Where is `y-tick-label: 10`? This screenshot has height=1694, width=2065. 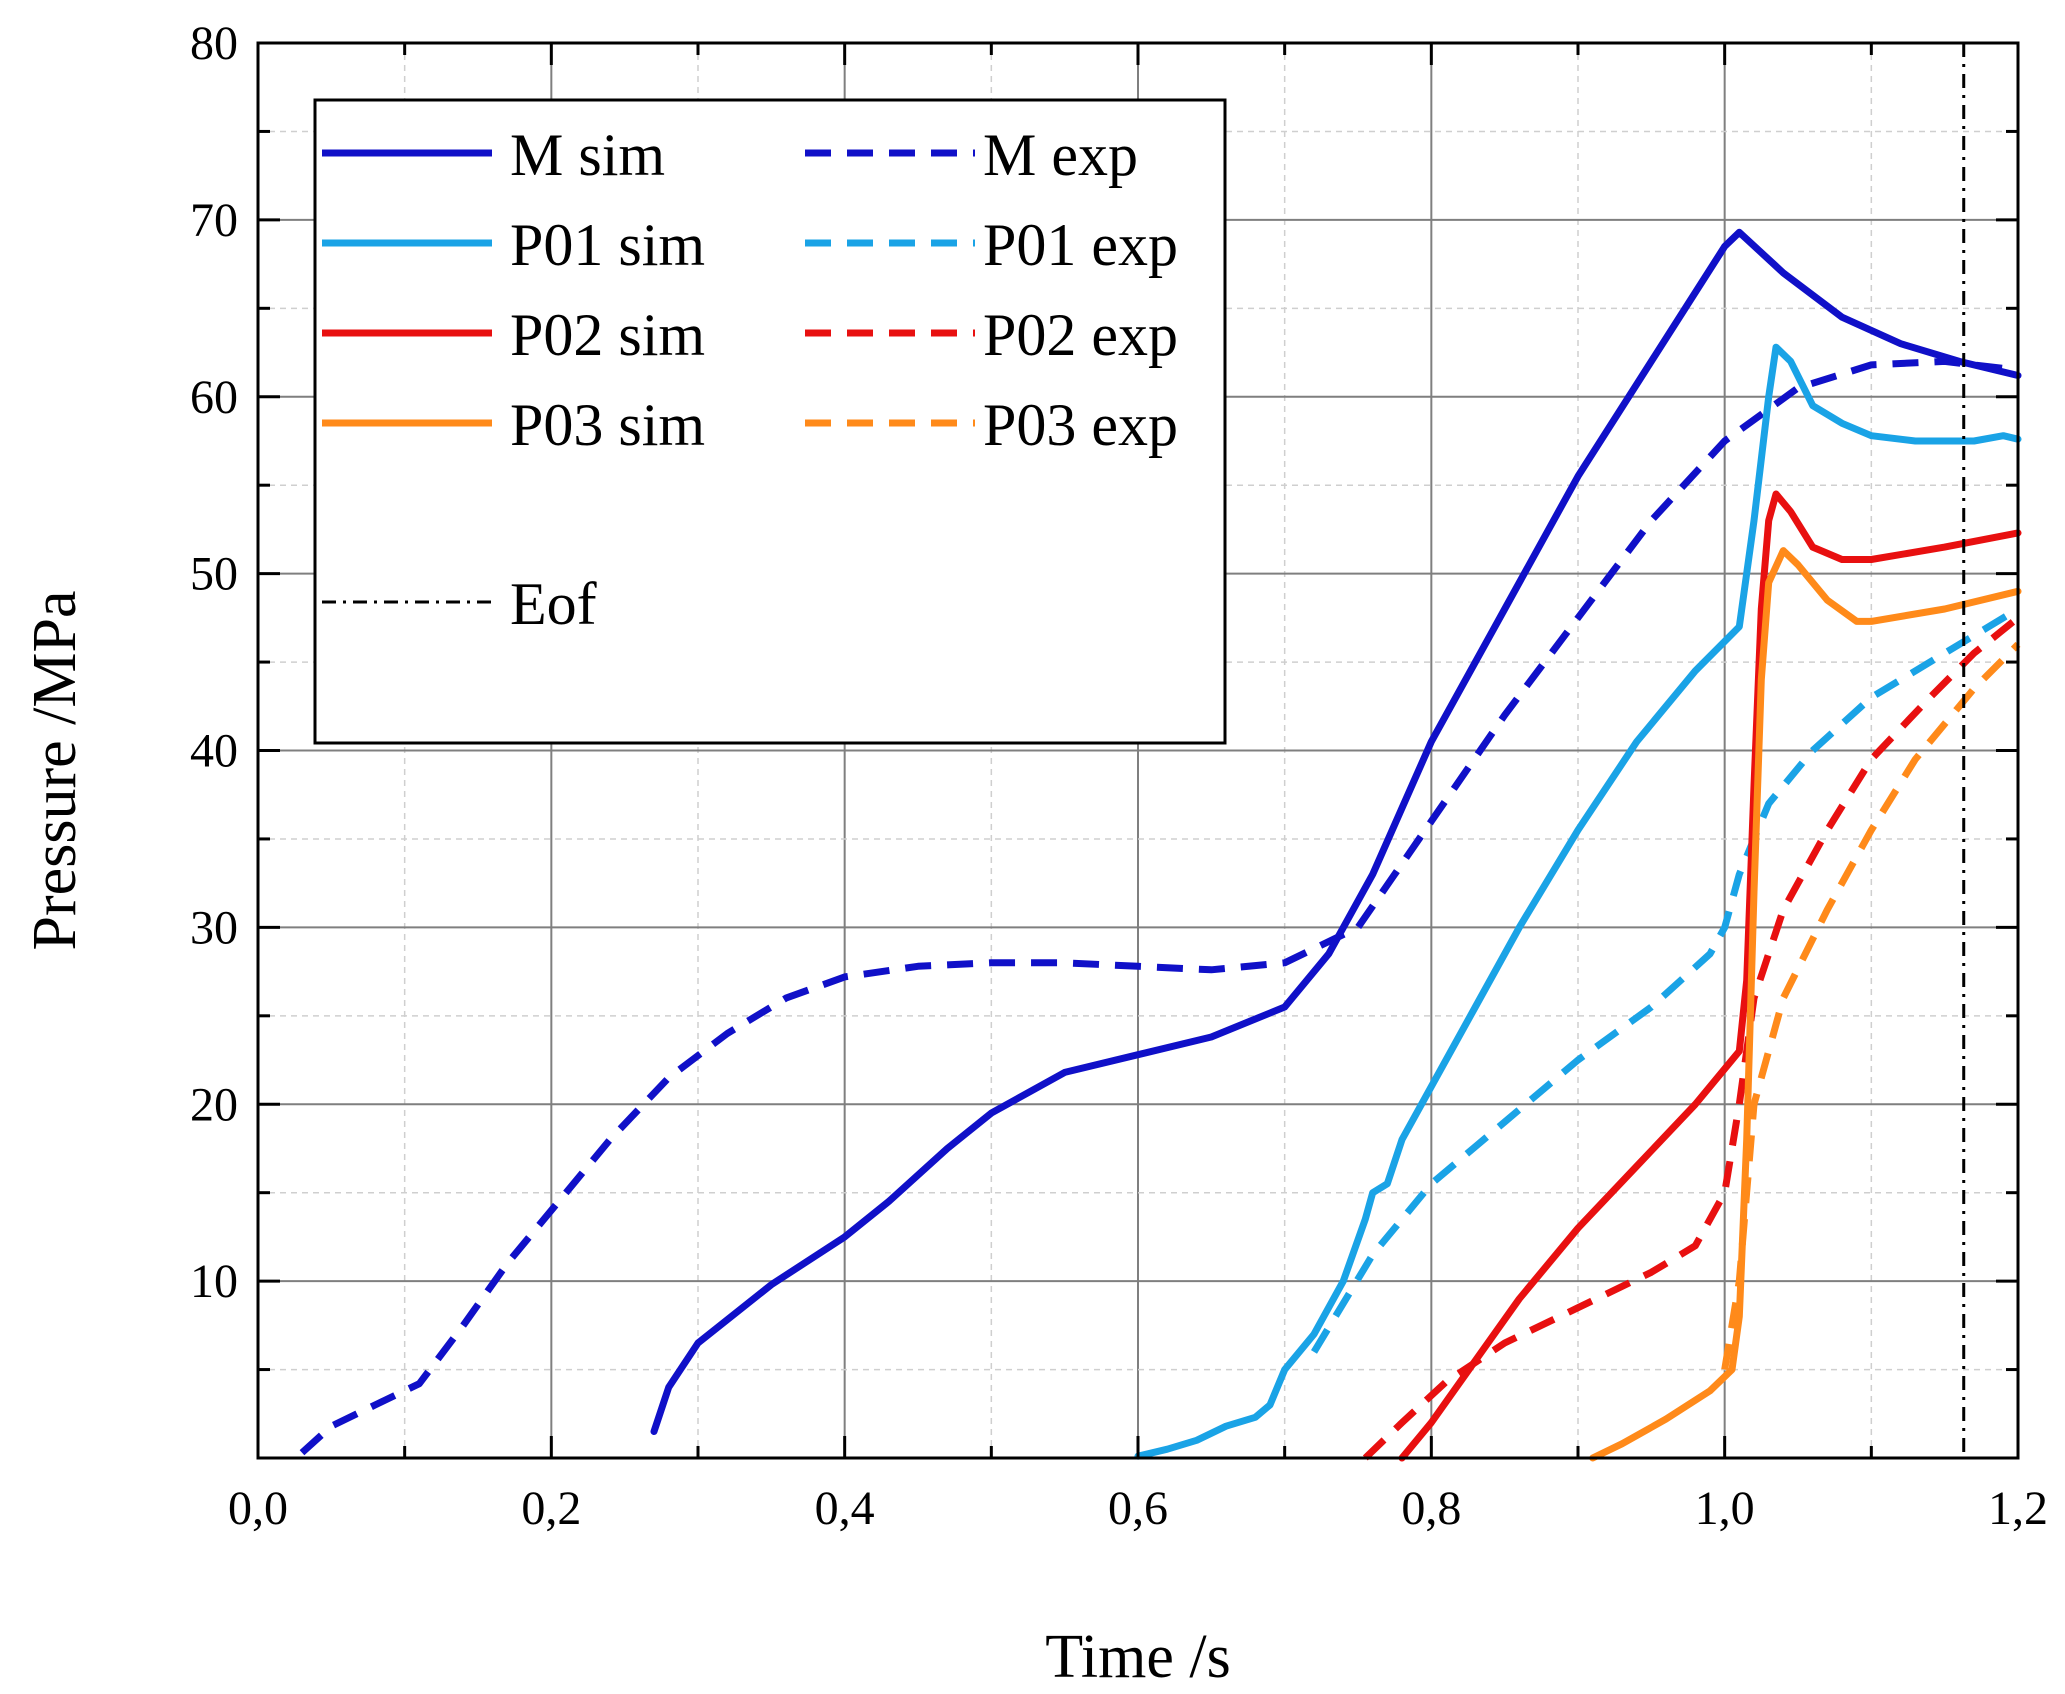
y-tick-label: 10 is located at coordinates (214, 1281).